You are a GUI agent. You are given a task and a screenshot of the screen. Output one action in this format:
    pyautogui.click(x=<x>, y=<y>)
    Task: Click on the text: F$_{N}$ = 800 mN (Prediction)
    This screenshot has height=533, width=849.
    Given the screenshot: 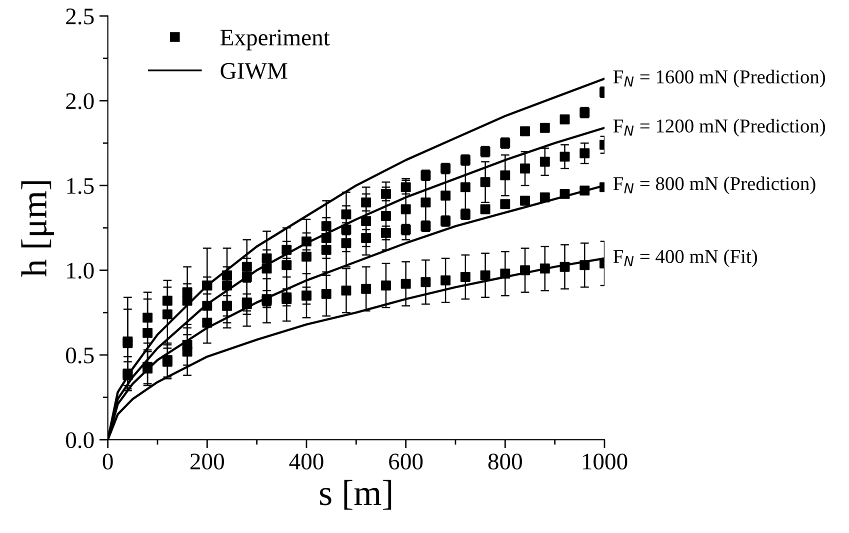 What is the action you would take?
    pyautogui.click(x=714, y=185)
    